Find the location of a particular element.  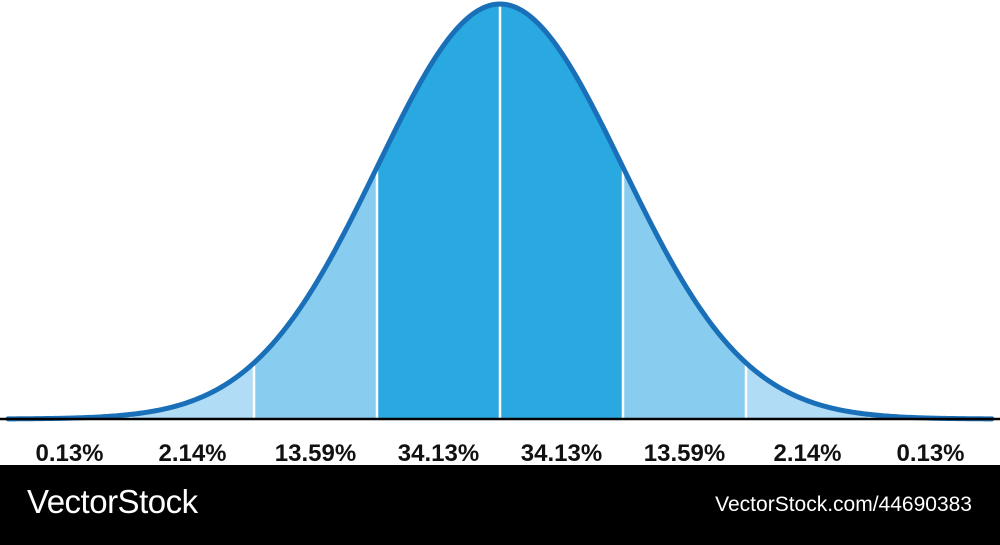

image-id-text: VectorStock.com/44690383 is located at coordinates (843, 504).